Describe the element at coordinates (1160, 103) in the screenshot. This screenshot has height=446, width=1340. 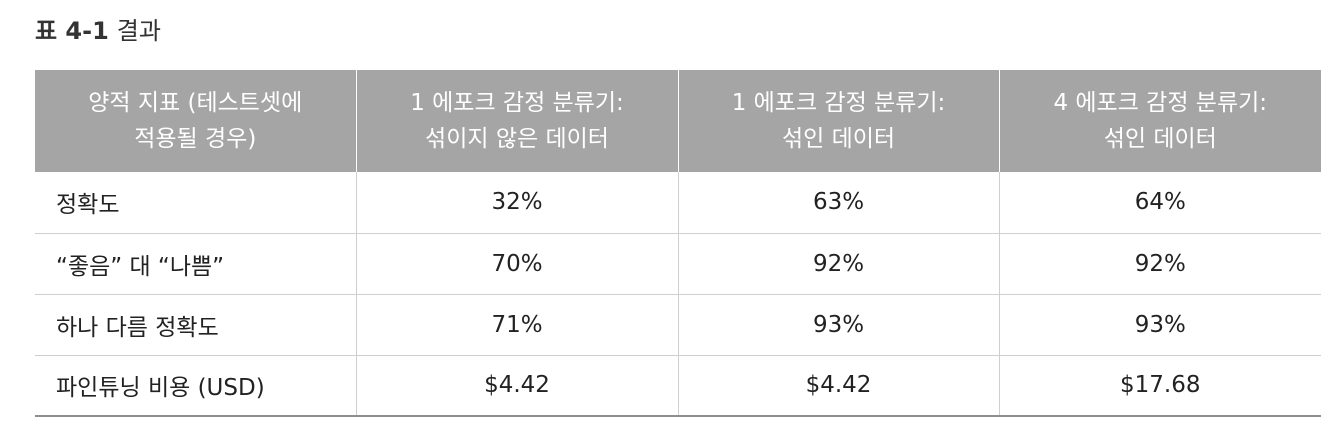
I see `header-line: 4 에포크 감정 분류기:` at that location.